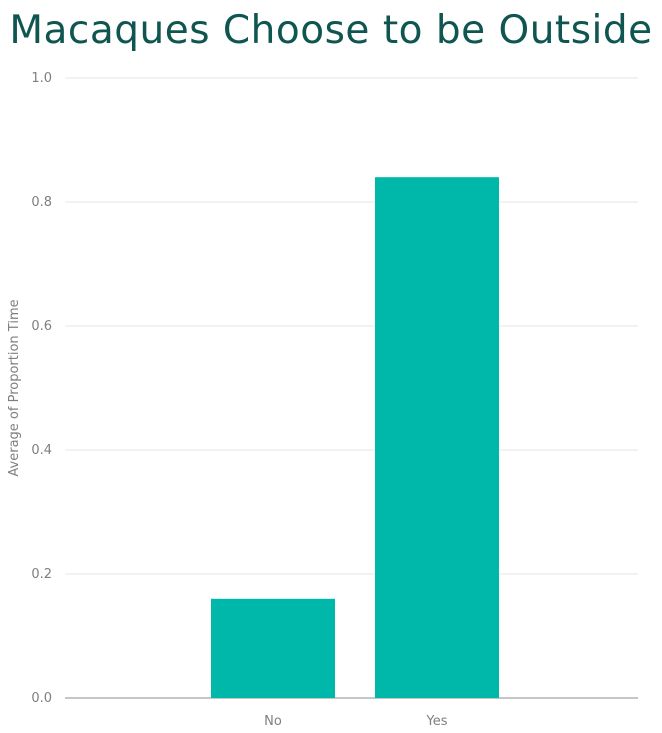 The height and width of the screenshot is (733, 662). What do you see at coordinates (437, 437) in the screenshot?
I see `bar-yes` at bounding box center [437, 437].